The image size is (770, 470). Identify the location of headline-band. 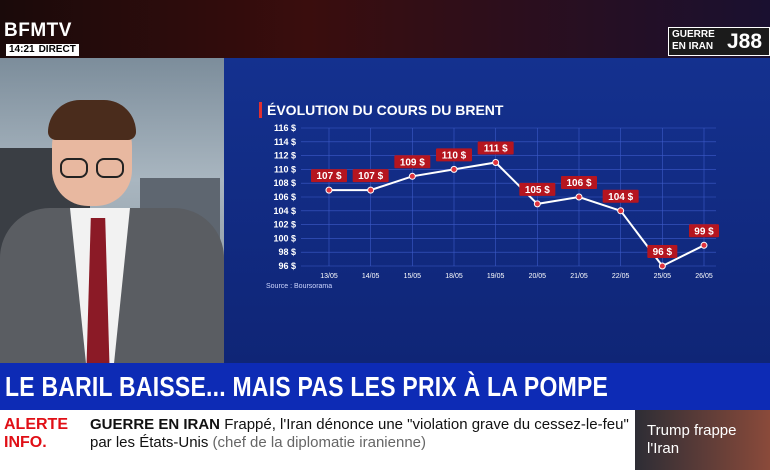
(385, 386).